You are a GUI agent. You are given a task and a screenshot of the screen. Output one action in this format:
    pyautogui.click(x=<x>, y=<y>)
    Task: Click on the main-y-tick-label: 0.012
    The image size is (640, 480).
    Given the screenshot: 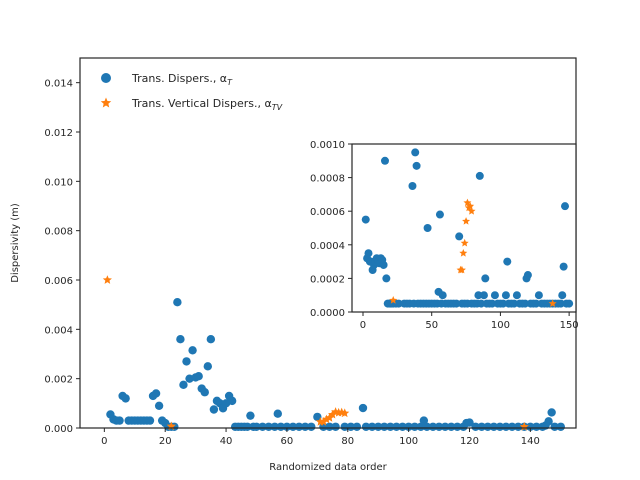 What is the action you would take?
    pyautogui.click(x=58, y=133)
    